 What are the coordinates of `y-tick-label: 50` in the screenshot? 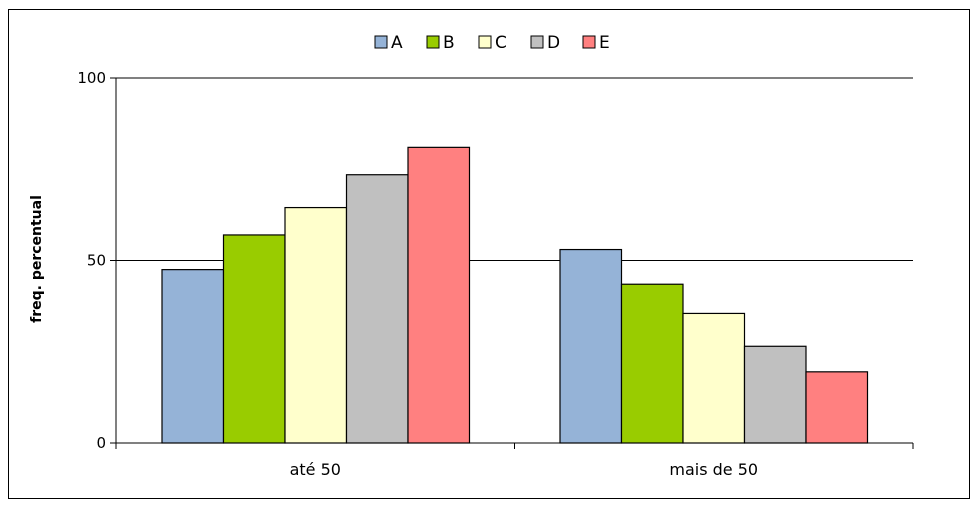 It's located at (96, 261).